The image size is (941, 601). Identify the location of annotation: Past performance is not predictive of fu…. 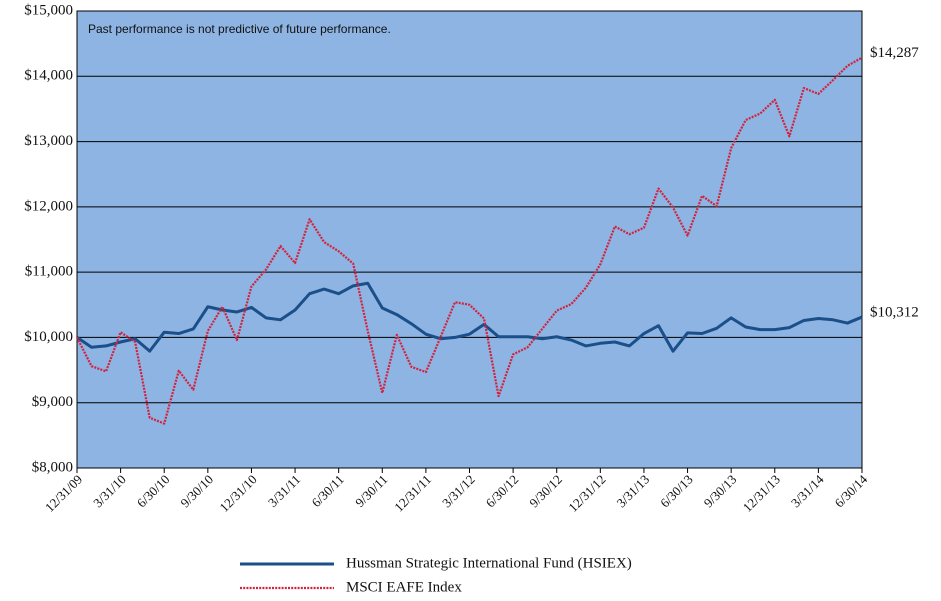
(239, 29).